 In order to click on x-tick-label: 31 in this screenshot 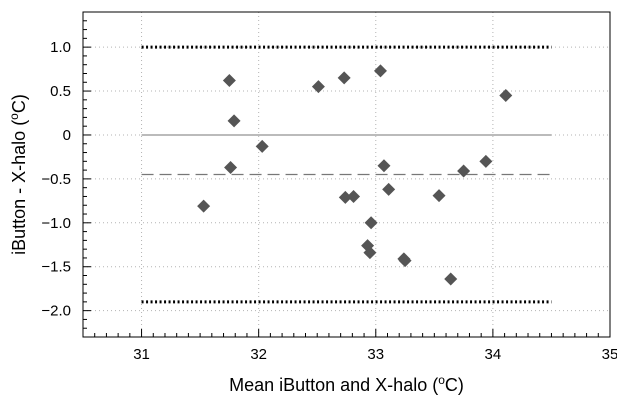, I will do `click(141, 354)`.